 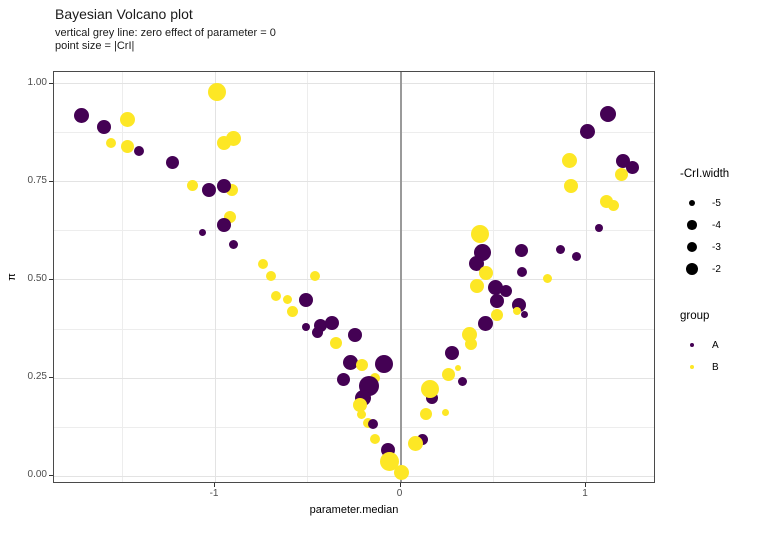 I want to click on size-legend-item: -5, so click(x=713, y=203).